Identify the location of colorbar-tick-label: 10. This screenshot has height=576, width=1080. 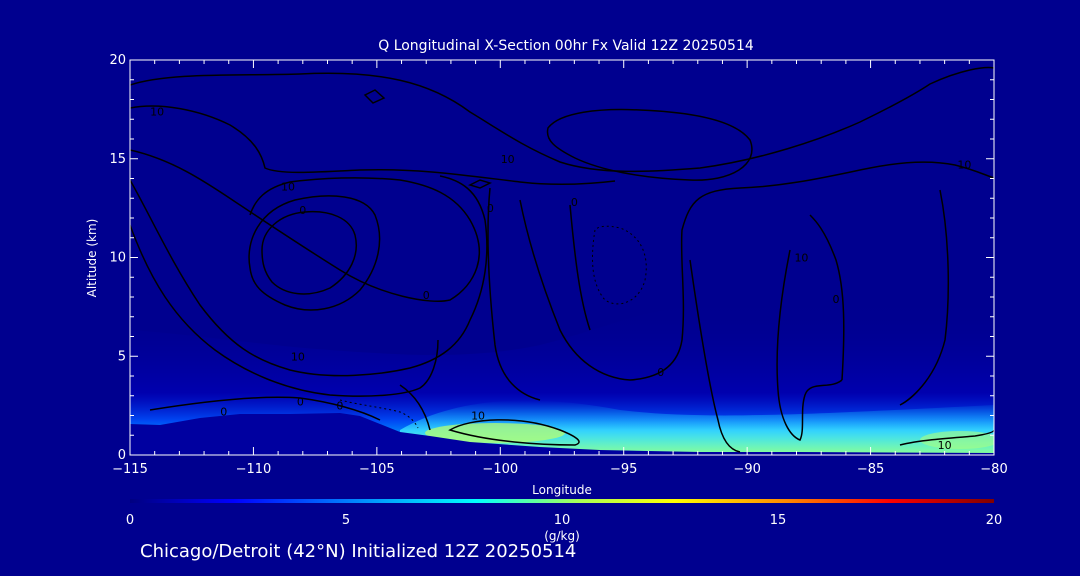
(562, 520).